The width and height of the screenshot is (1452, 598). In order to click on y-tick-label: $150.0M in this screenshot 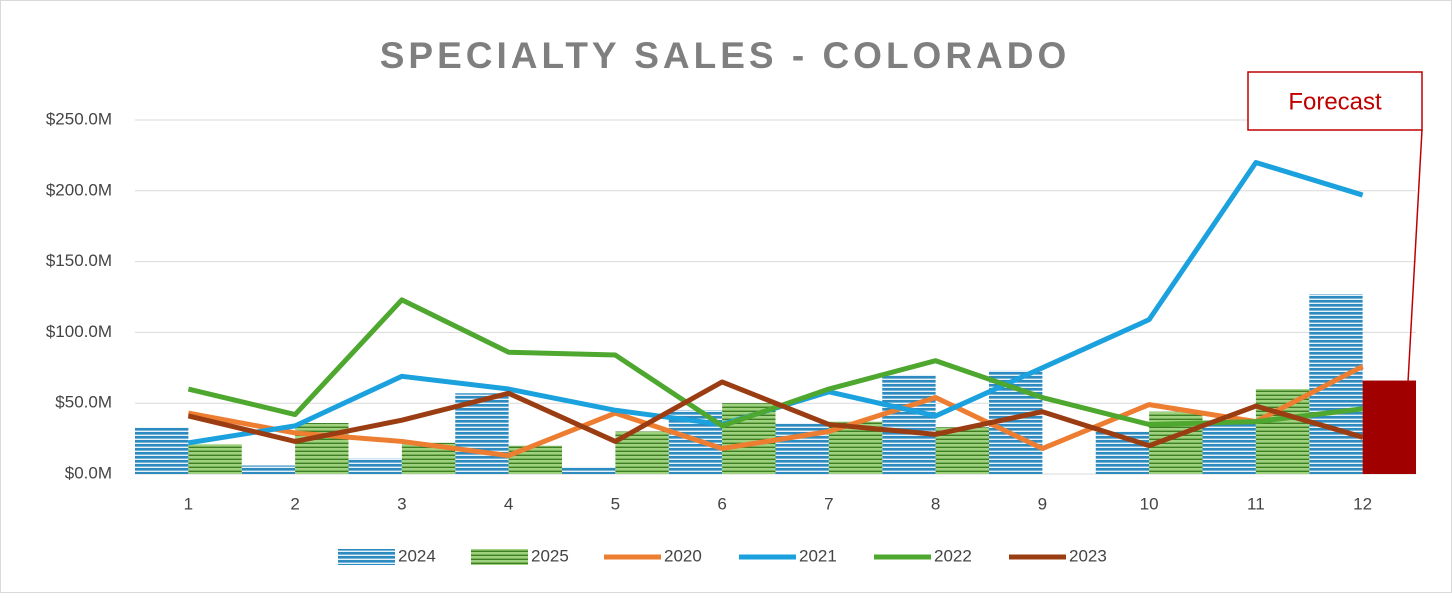, I will do `click(79, 260)`.